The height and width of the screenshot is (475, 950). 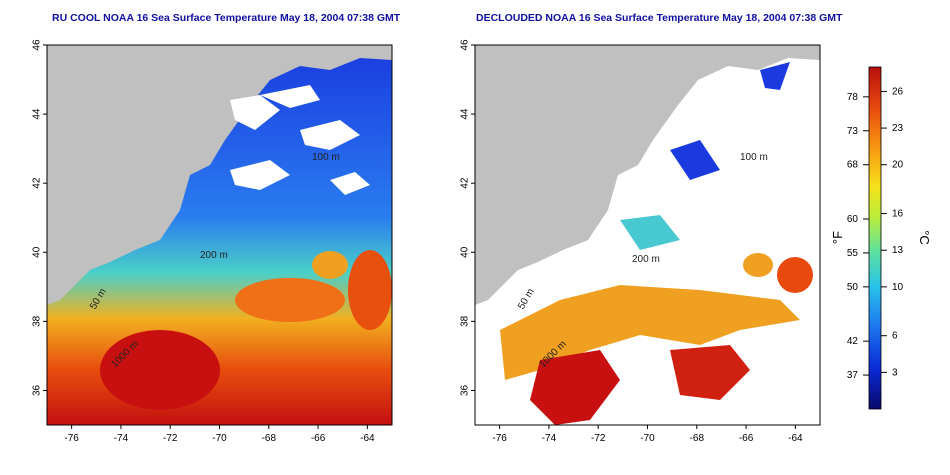 What do you see at coordinates (598, 438) in the screenshot?
I see `lon-tick-right-2: -72` at bounding box center [598, 438].